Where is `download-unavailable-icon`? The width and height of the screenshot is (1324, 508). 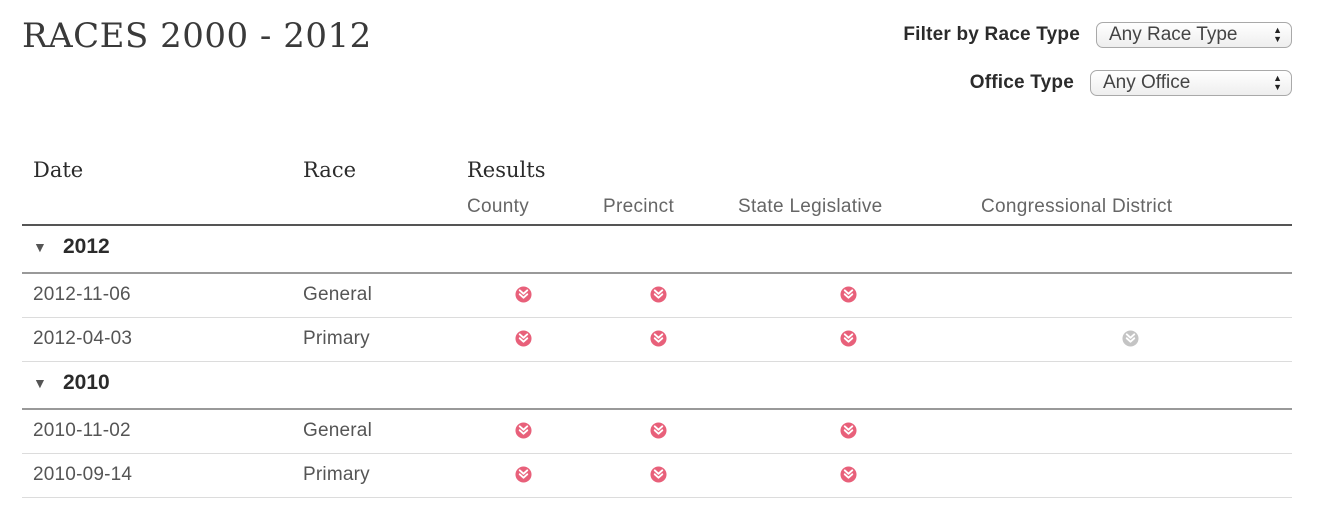
download-unavailable-icon is located at coordinates (1130, 338).